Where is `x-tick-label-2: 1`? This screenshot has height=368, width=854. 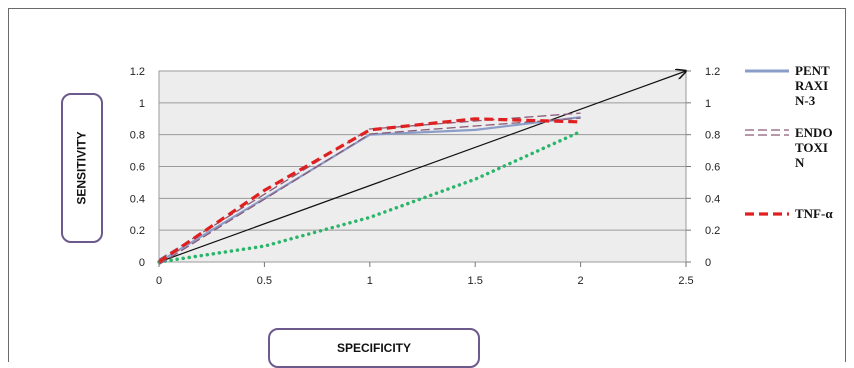
x-tick-label-2: 1 is located at coordinates (370, 281).